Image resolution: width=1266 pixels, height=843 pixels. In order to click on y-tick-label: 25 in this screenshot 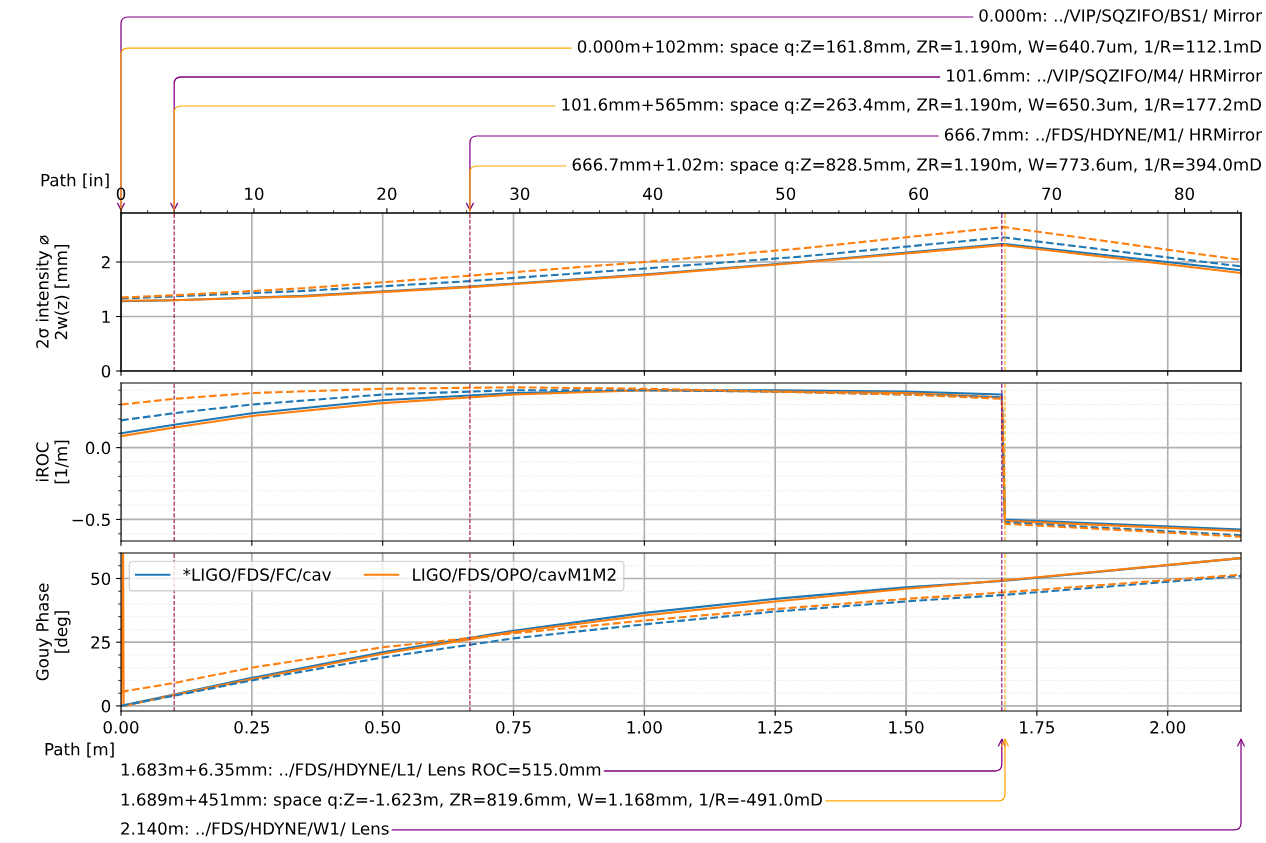, I will do `click(100, 642)`.